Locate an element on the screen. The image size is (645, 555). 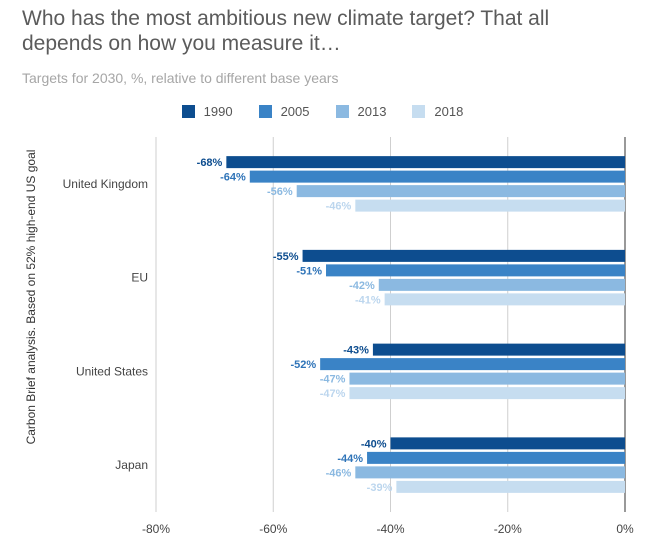
x-tick-label-1: -60% is located at coordinates (273, 529).